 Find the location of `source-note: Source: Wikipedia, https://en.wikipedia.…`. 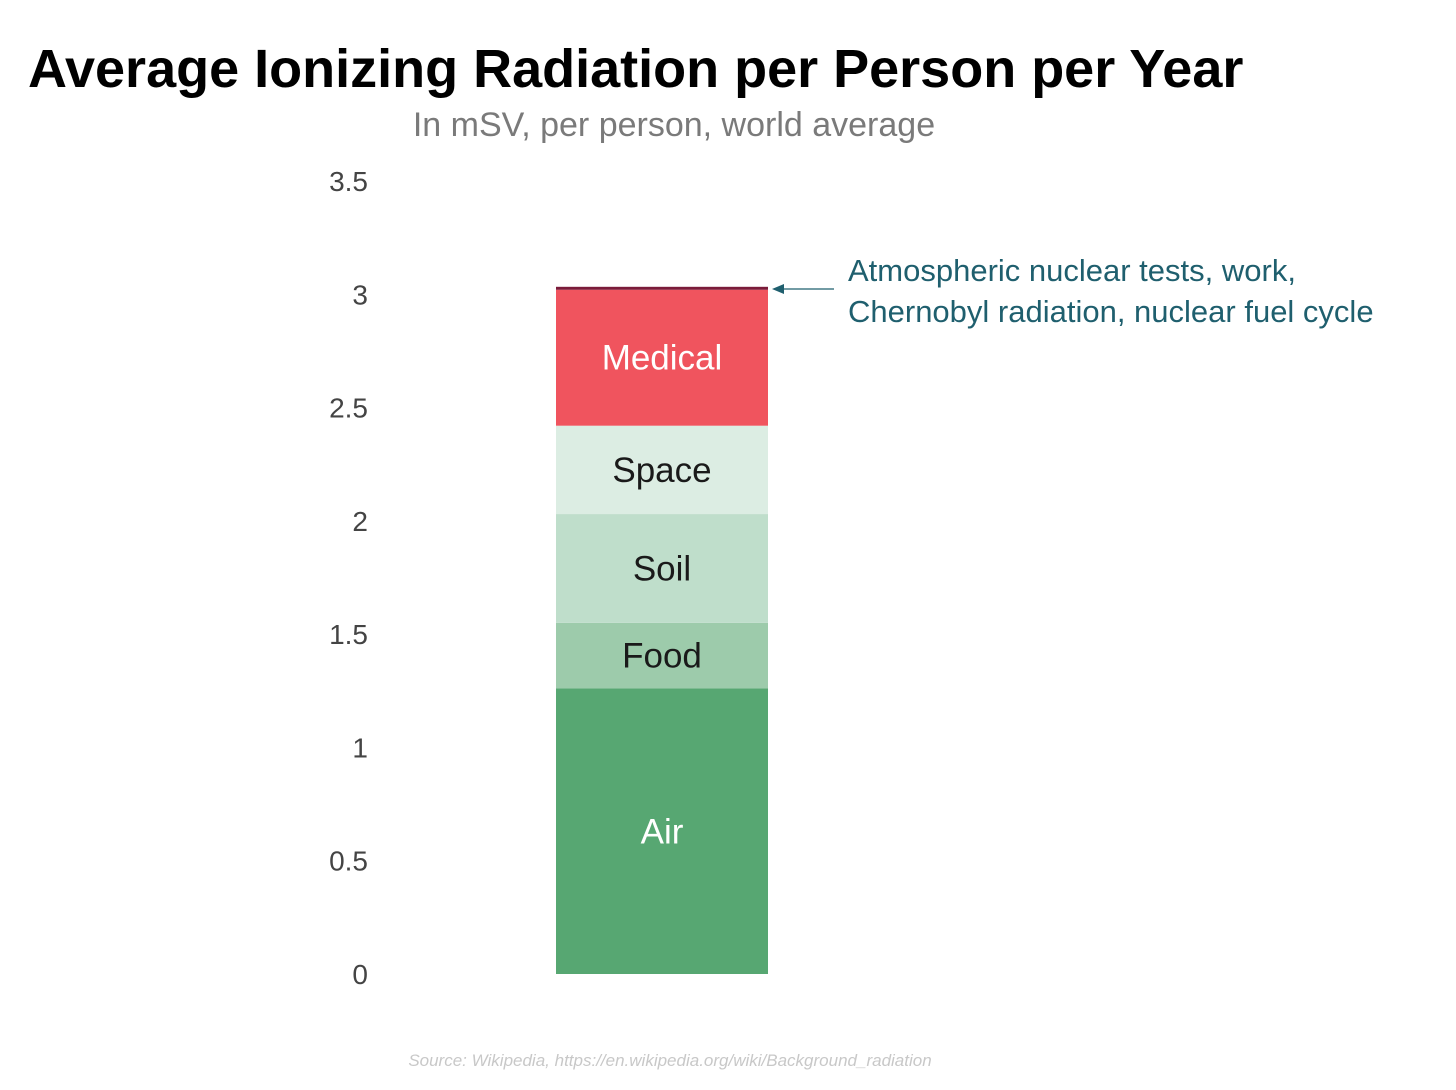

source-note: Source: Wikipedia, https://en.wikipedia.… is located at coordinates (669, 1060).